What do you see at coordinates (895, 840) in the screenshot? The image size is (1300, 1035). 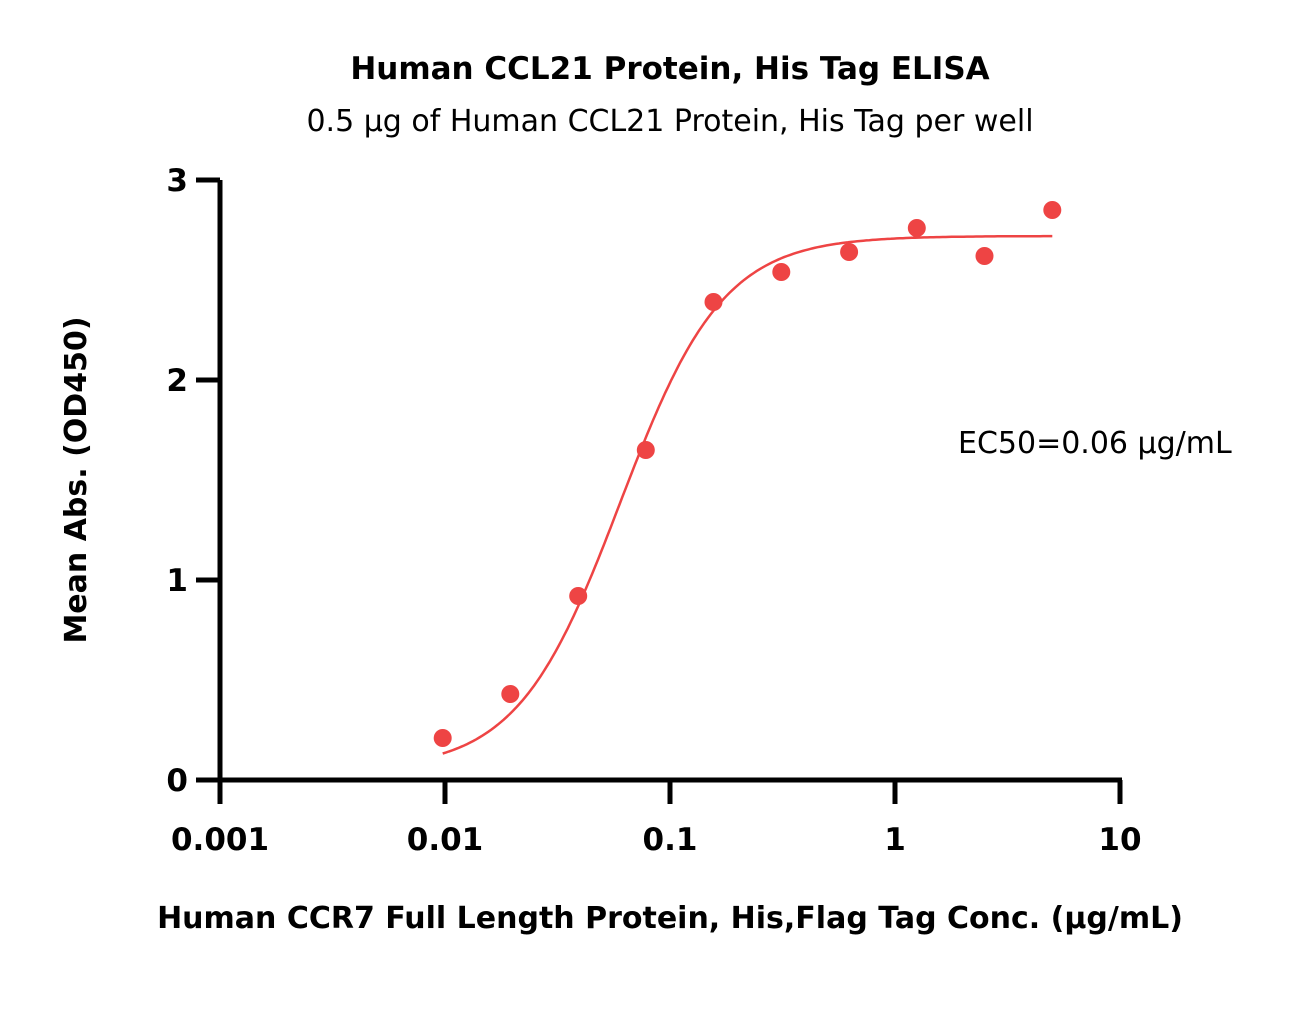 I see `x-tick-label: 1` at bounding box center [895, 840].